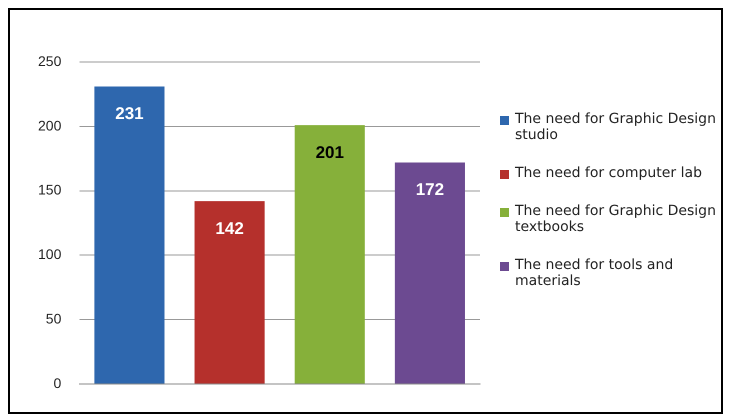 Image resolution: width=729 pixels, height=420 pixels. What do you see at coordinates (594, 273) in the screenshot?
I see `legend-label: The need for tools and materials` at bounding box center [594, 273].